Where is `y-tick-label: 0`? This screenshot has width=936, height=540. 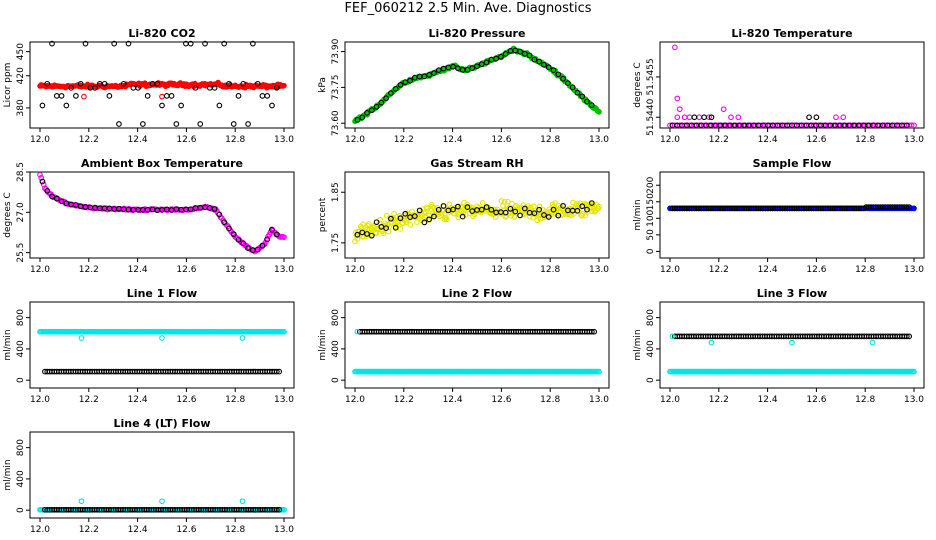
y-tick-label: 0 is located at coordinates (21, 380).